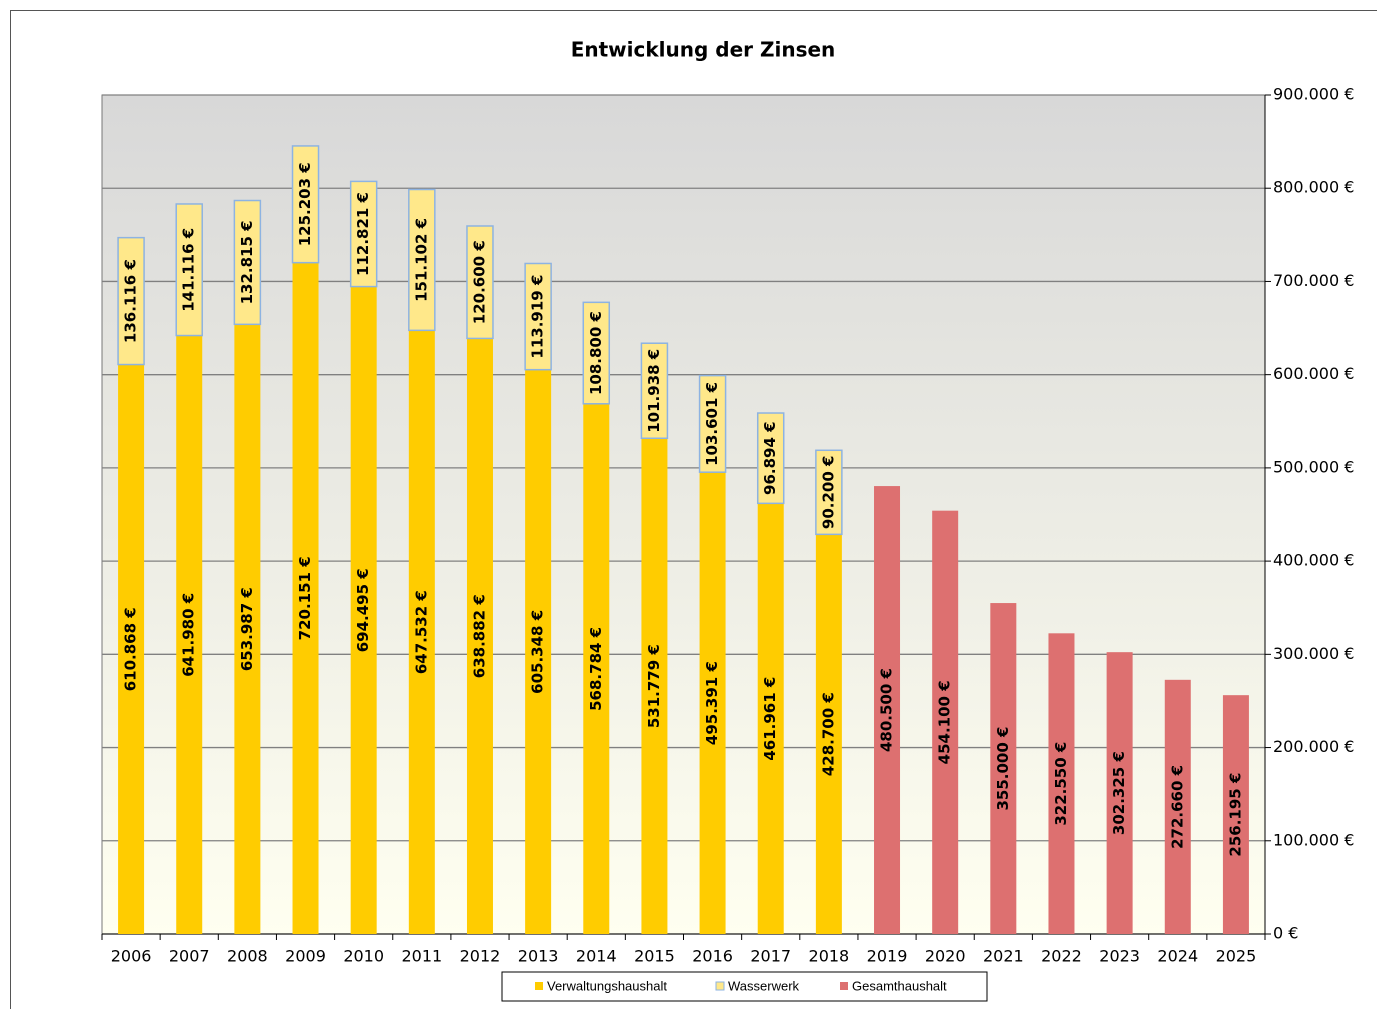  What do you see at coordinates (363, 610) in the screenshot?
I see `value-label: 694.495 €` at bounding box center [363, 610].